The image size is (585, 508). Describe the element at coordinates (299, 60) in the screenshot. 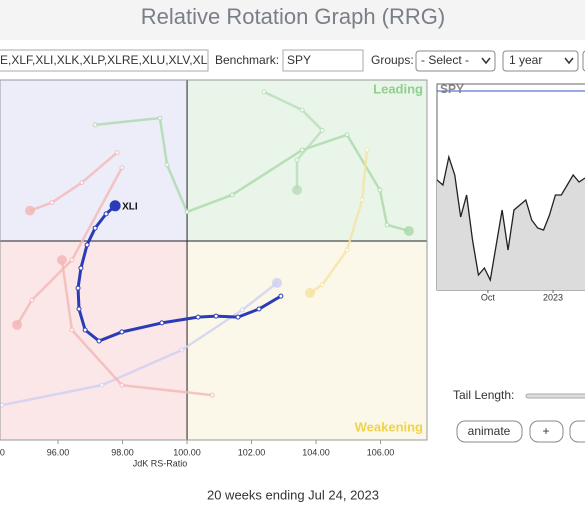

I see `benchmark-text: SPY` at that location.